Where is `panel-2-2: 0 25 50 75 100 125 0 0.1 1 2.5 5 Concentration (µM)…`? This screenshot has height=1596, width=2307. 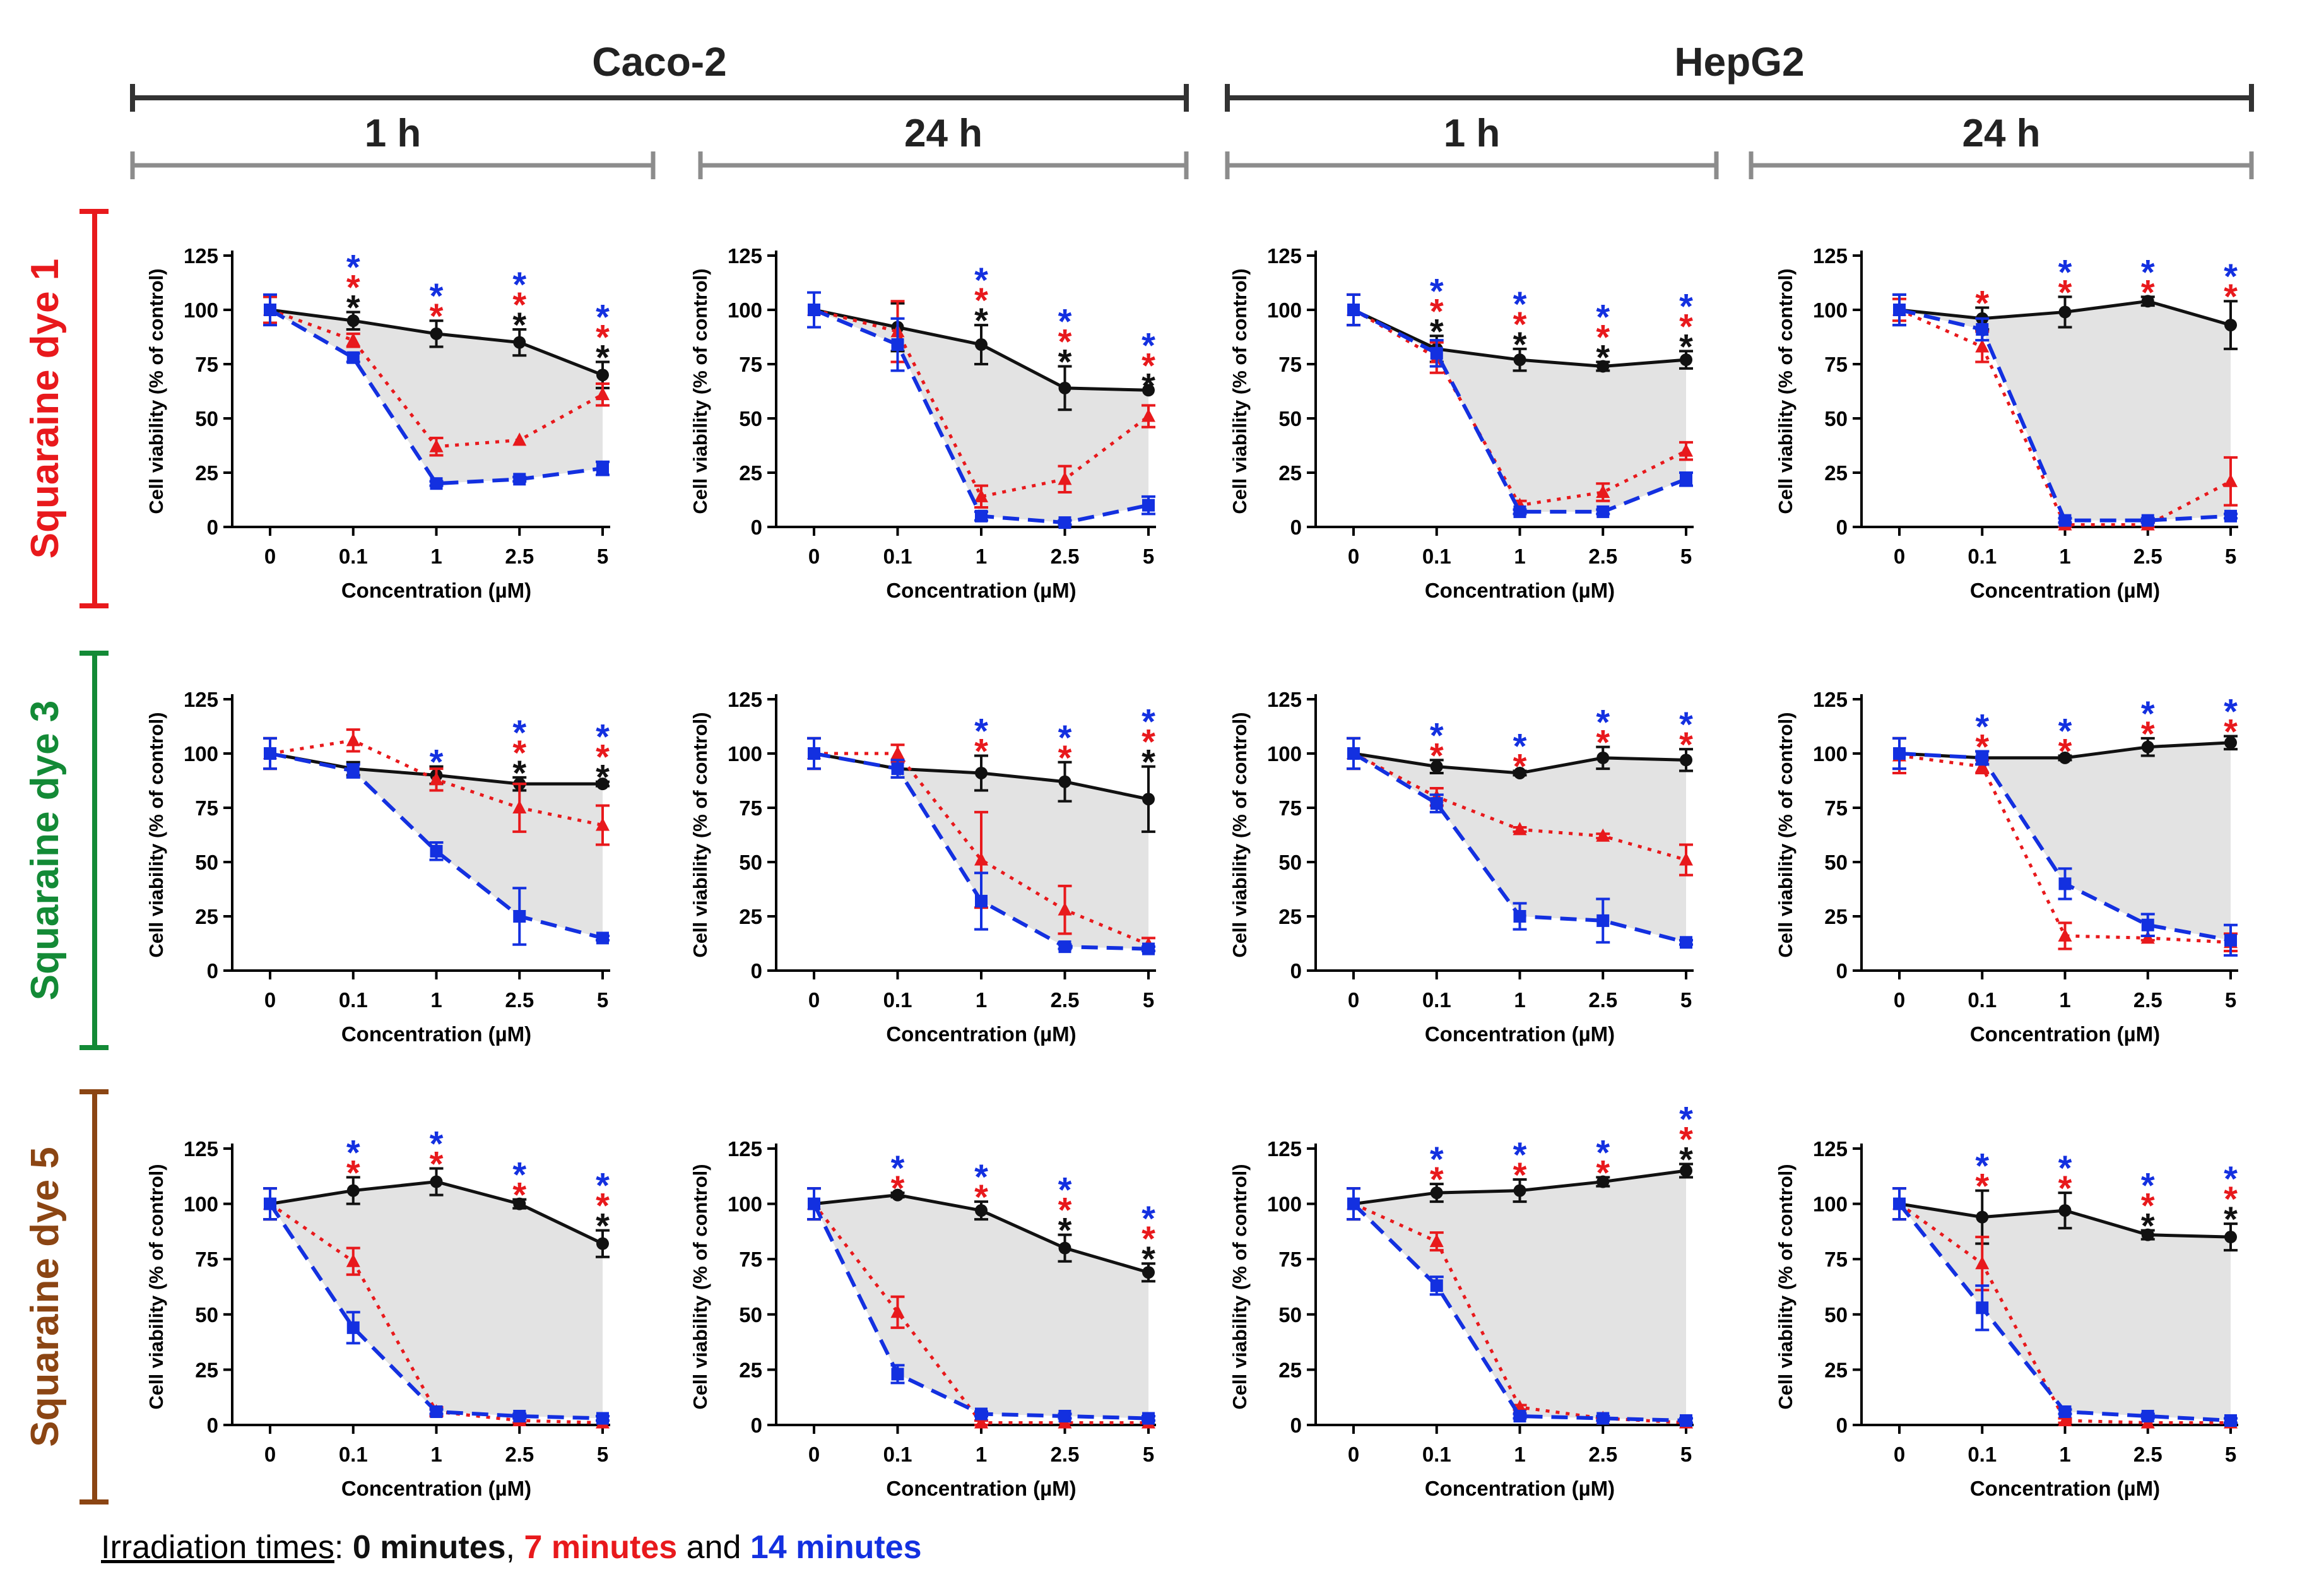
panel-2-2: 0 25 50 75 100 125 0 0.1 1 2.5 5 Concentration (µM)… is located at coordinates (923, 867).